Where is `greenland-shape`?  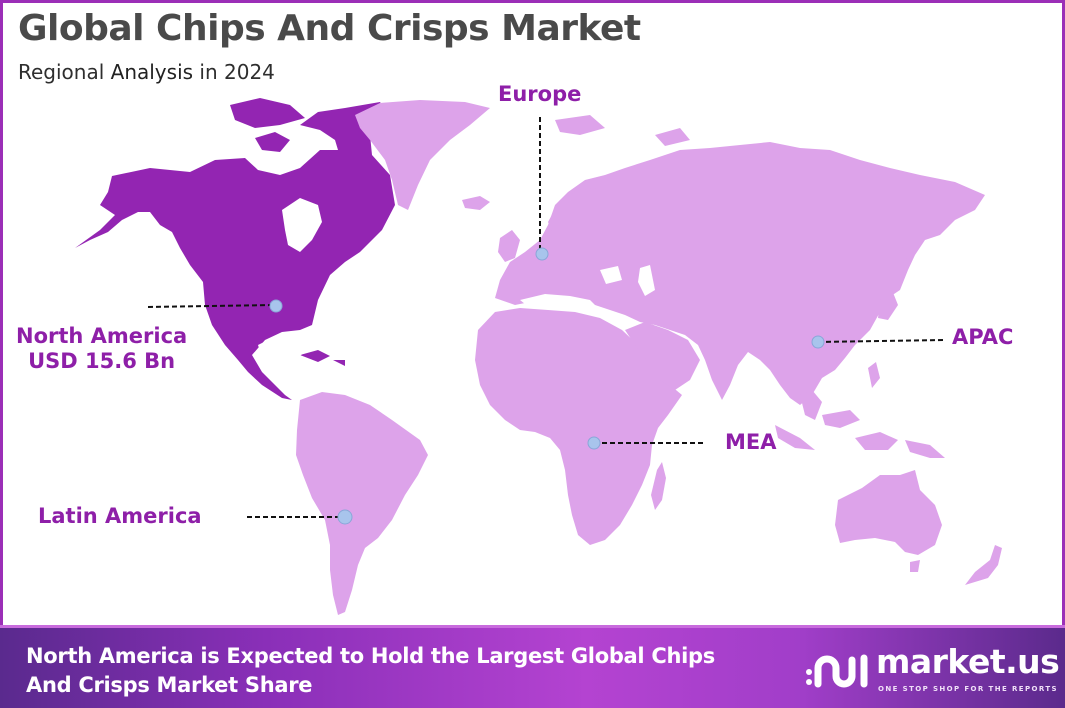
greenland-shape is located at coordinates (422, 155).